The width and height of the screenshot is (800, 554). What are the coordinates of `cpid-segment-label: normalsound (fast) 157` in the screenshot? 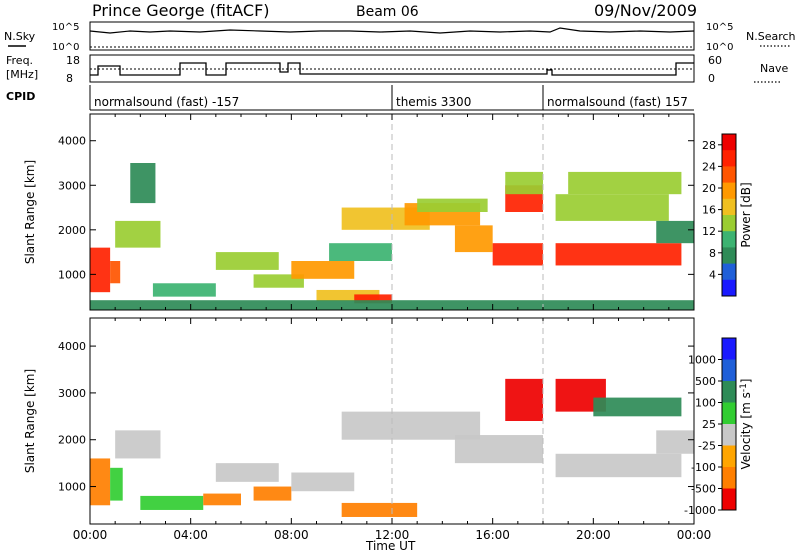 It's located at (617, 102).